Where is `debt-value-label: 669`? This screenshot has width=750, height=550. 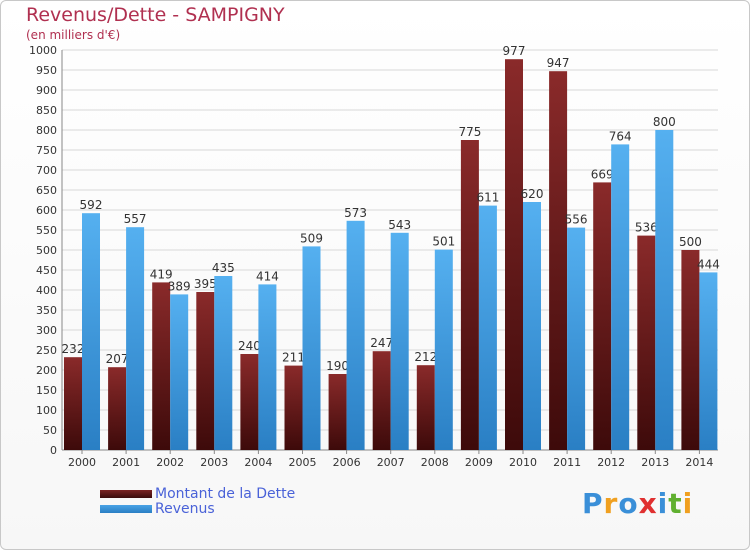
debt-value-label: 669 is located at coordinates (602, 174).